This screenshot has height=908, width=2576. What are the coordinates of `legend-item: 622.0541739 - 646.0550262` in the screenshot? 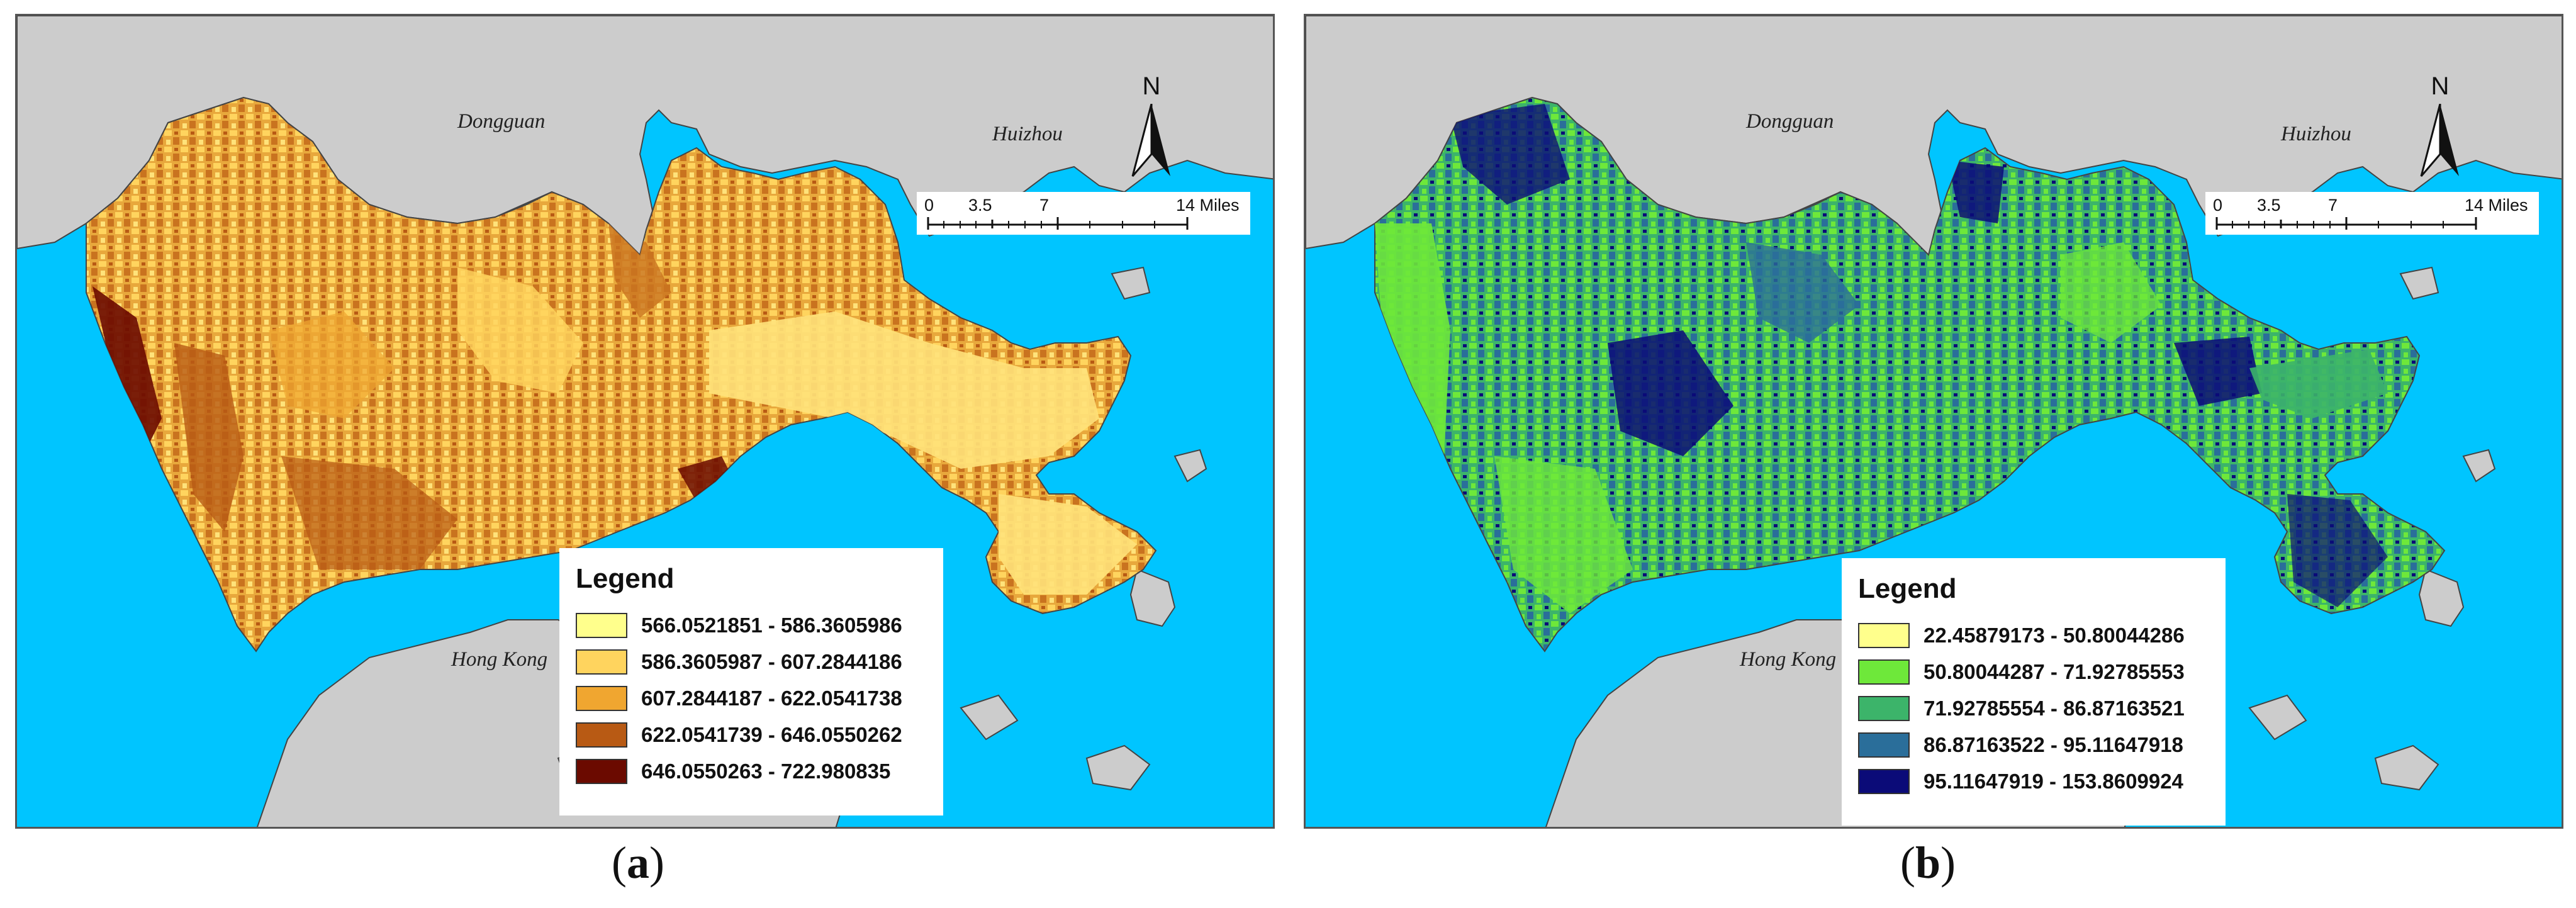 It's located at (751, 735).